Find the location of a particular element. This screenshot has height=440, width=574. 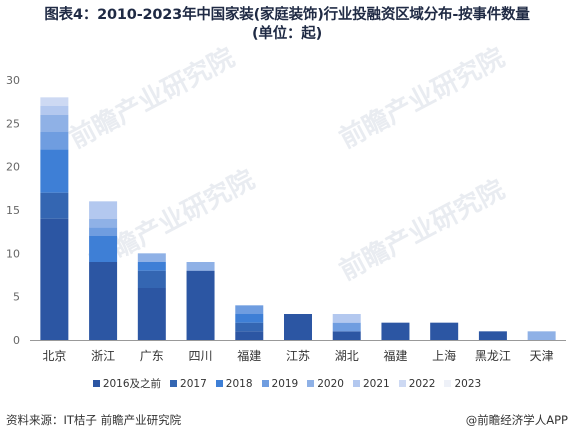

x-tick-label: 北京 is located at coordinates (54, 356).